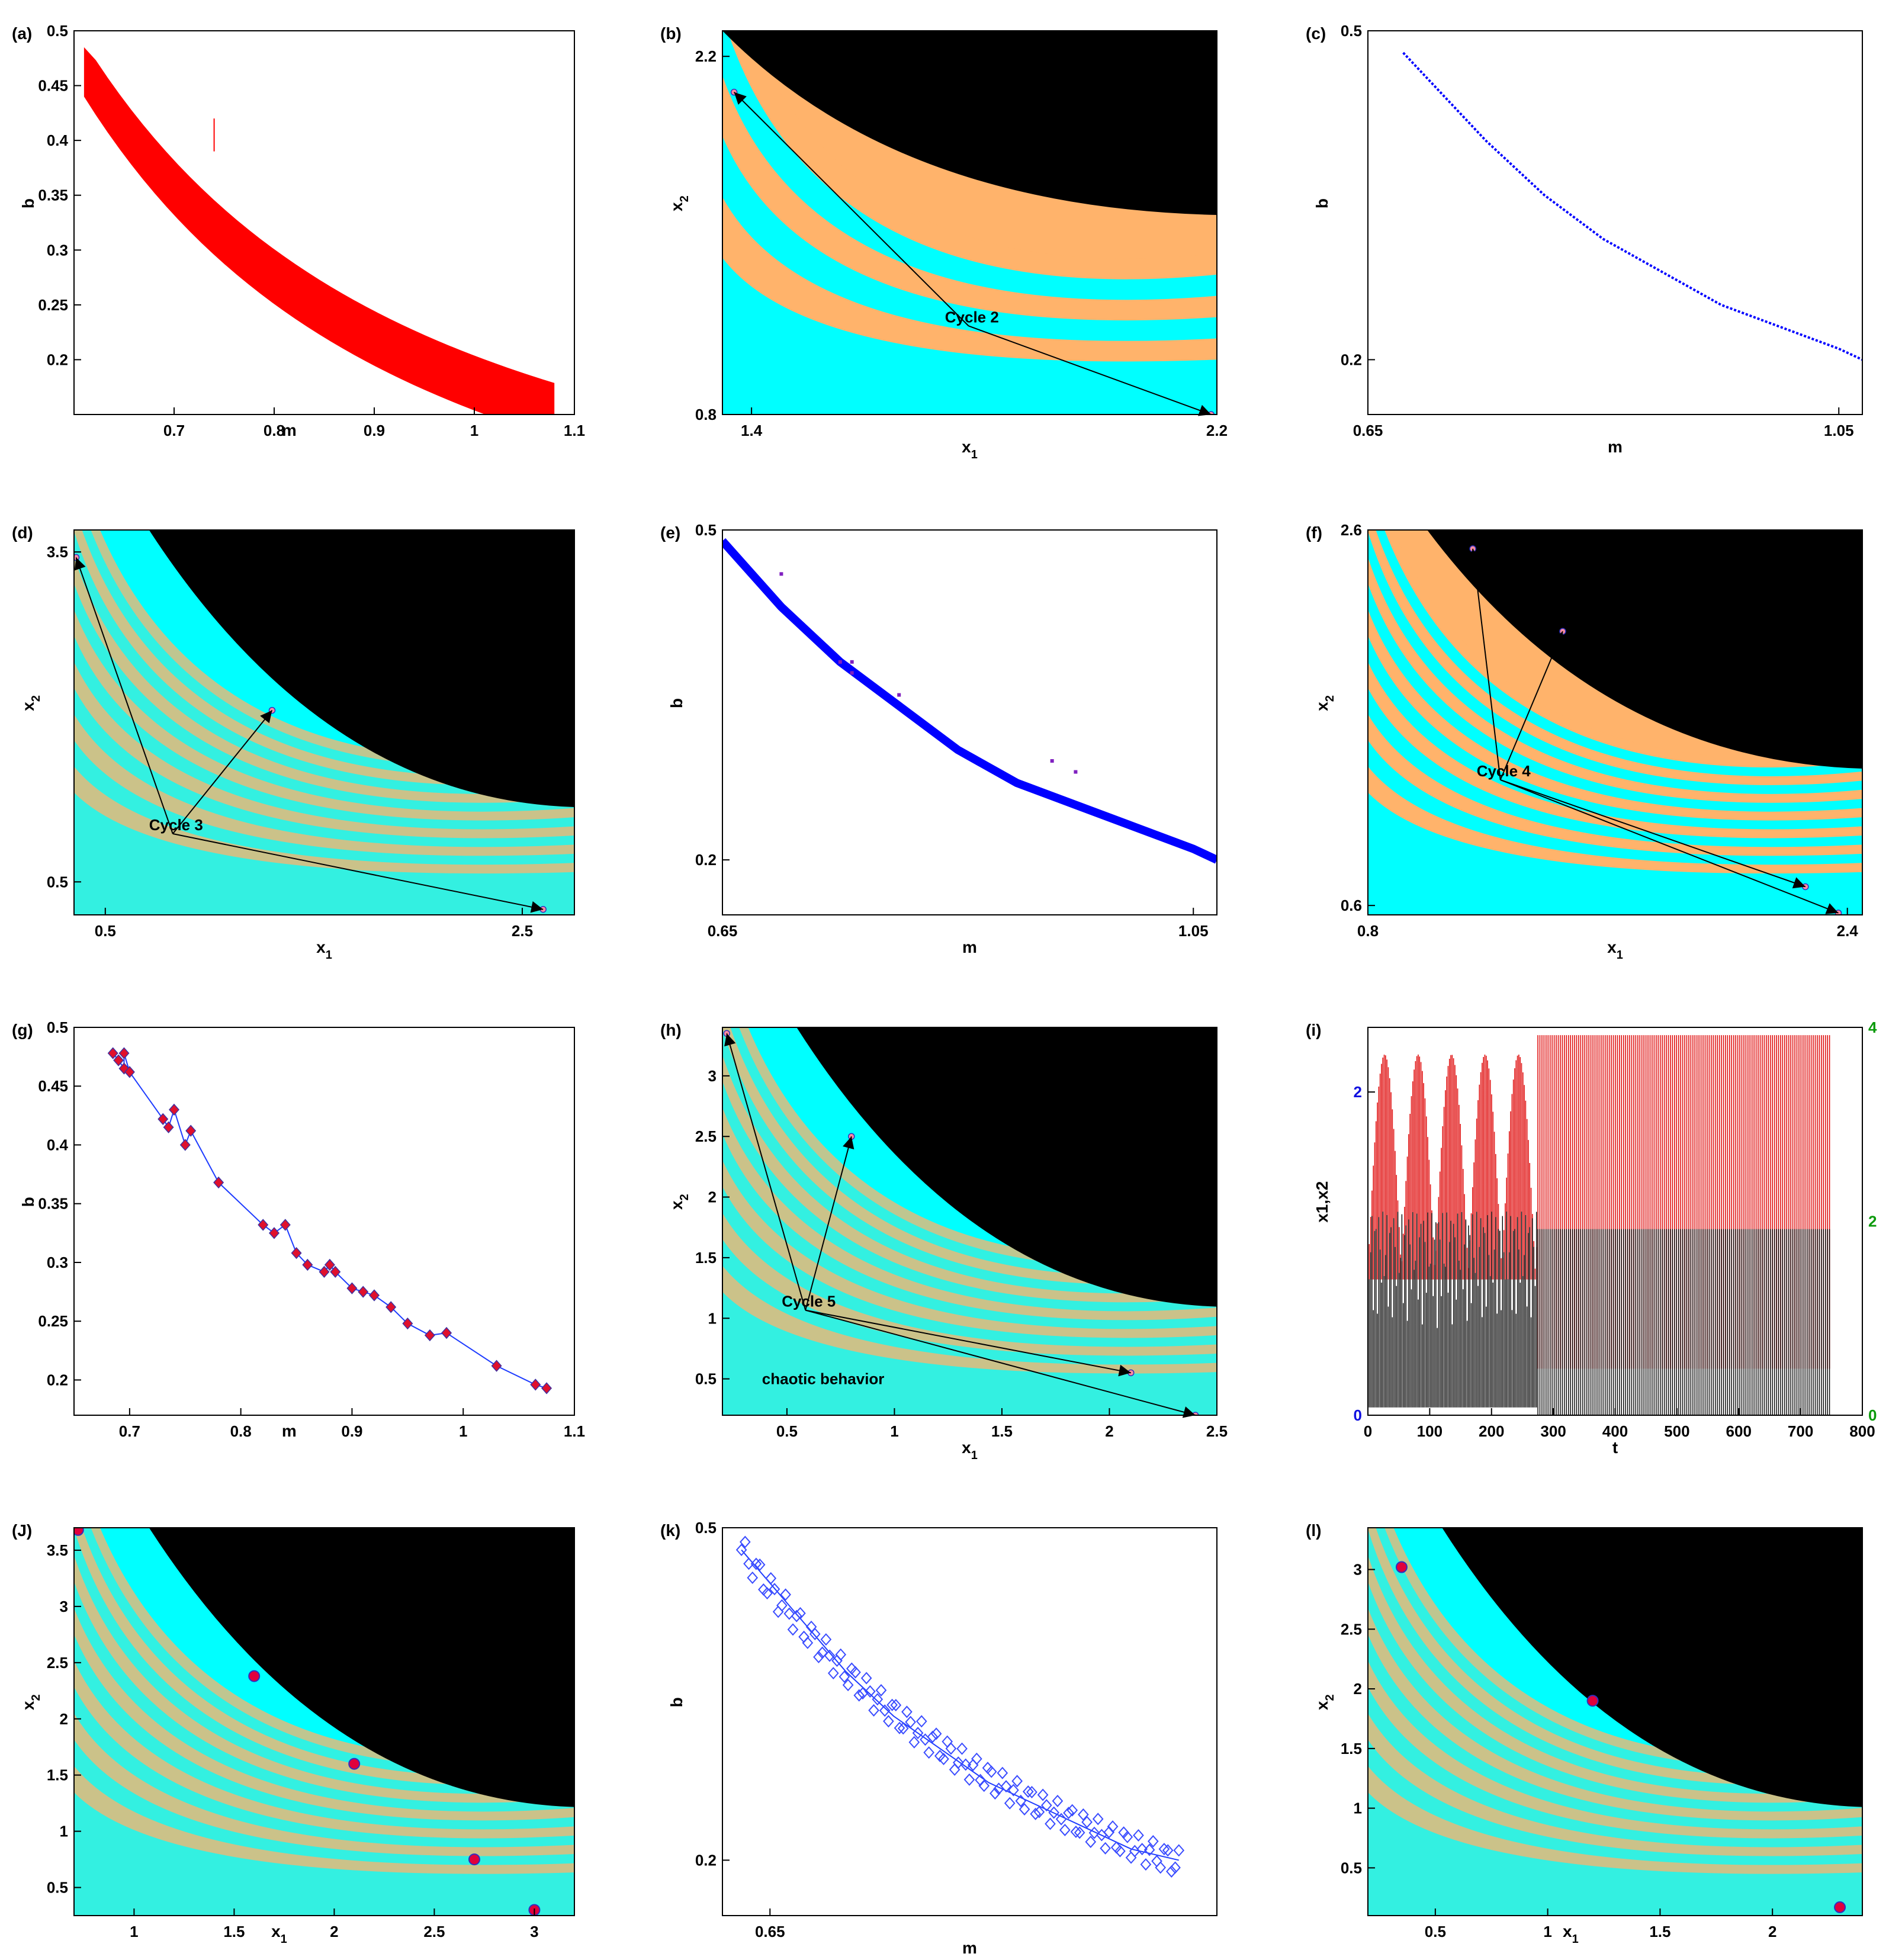 The width and height of the screenshot is (1889, 1960). What do you see at coordinates (1659, 1931) in the screenshot?
I see `x-tick-label: 1.5` at bounding box center [1659, 1931].